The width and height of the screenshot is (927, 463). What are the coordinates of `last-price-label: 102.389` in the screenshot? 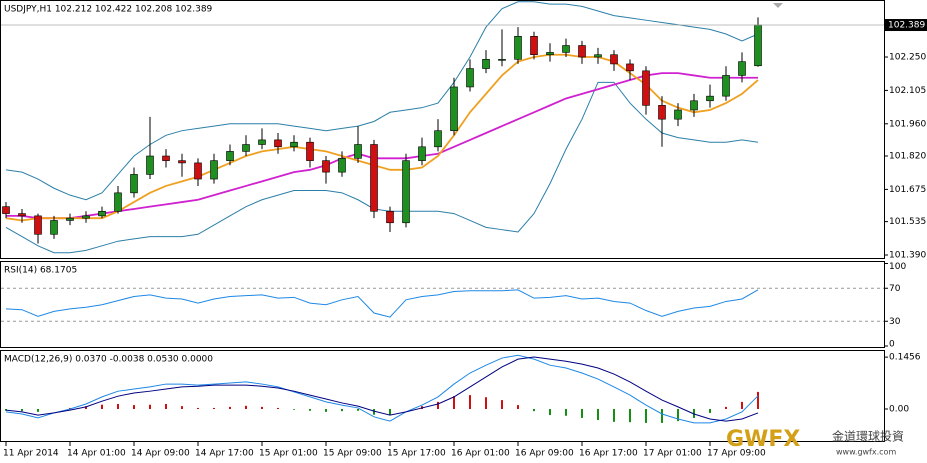 It's located at (906, 26).